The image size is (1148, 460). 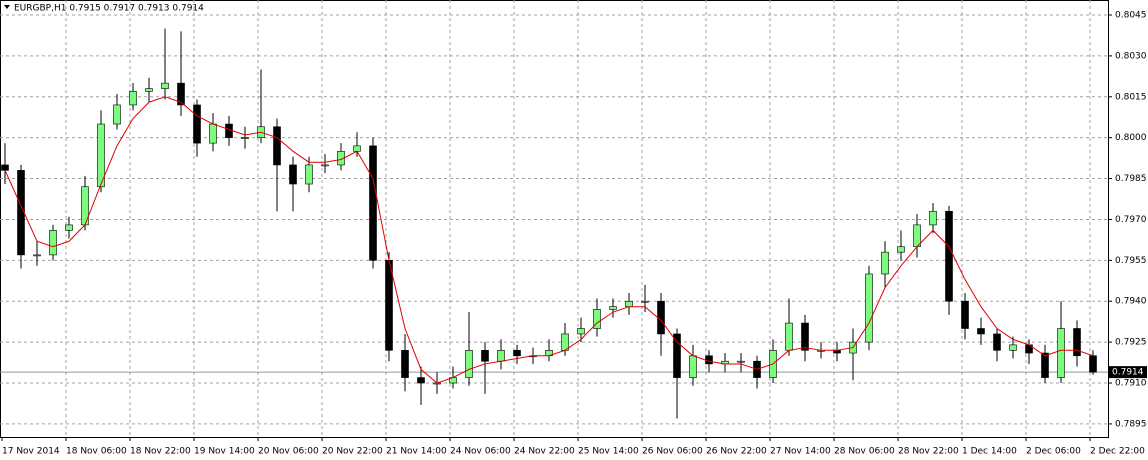 What do you see at coordinates (1131, 15) in the screenshot?
I see `y-tick-label: 0.8045` at bounding box center [1131, 15].